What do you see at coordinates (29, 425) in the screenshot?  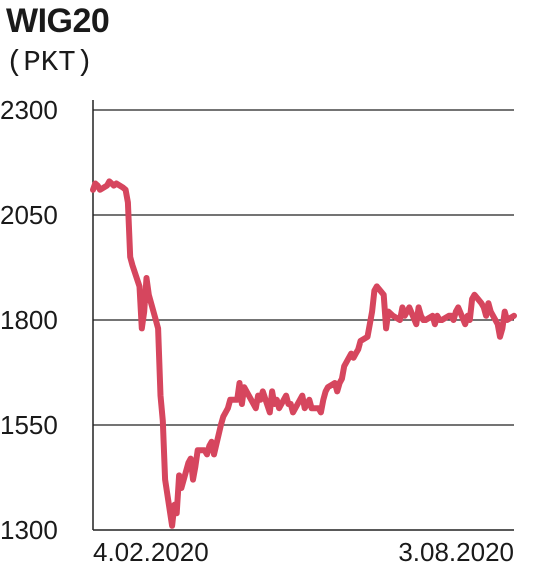 I see `y-tick-label: 1550` at bounding box center [29, 425].